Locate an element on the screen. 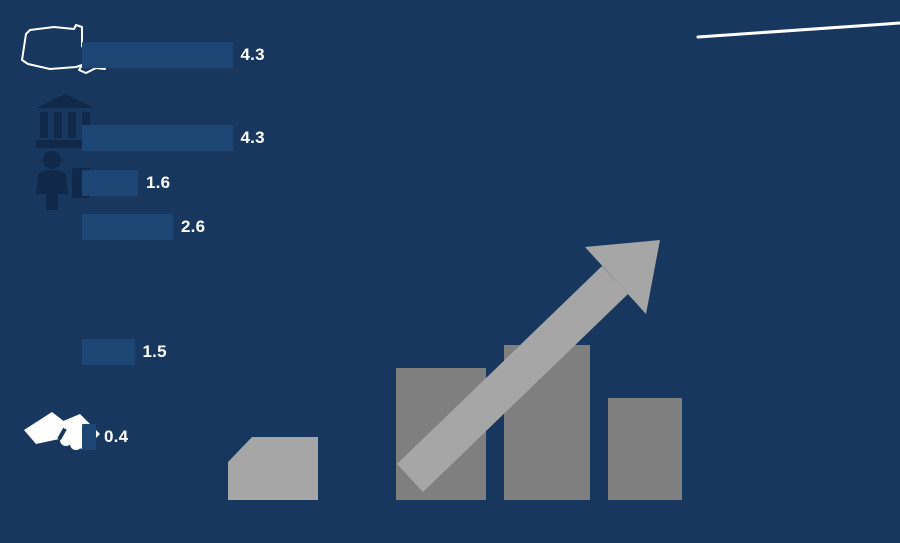  bar-value-label-3: 1.6 is located at coordinates (158, 182).